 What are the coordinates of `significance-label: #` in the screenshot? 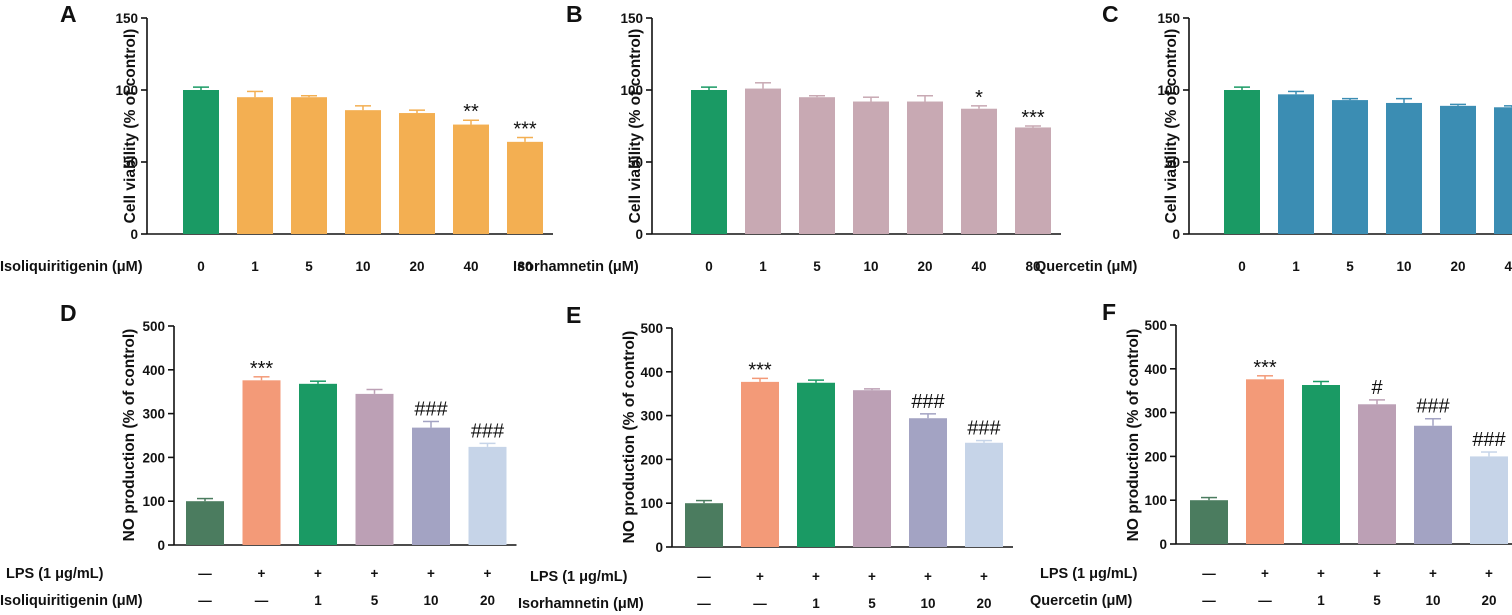 It's located at (1377, 388).